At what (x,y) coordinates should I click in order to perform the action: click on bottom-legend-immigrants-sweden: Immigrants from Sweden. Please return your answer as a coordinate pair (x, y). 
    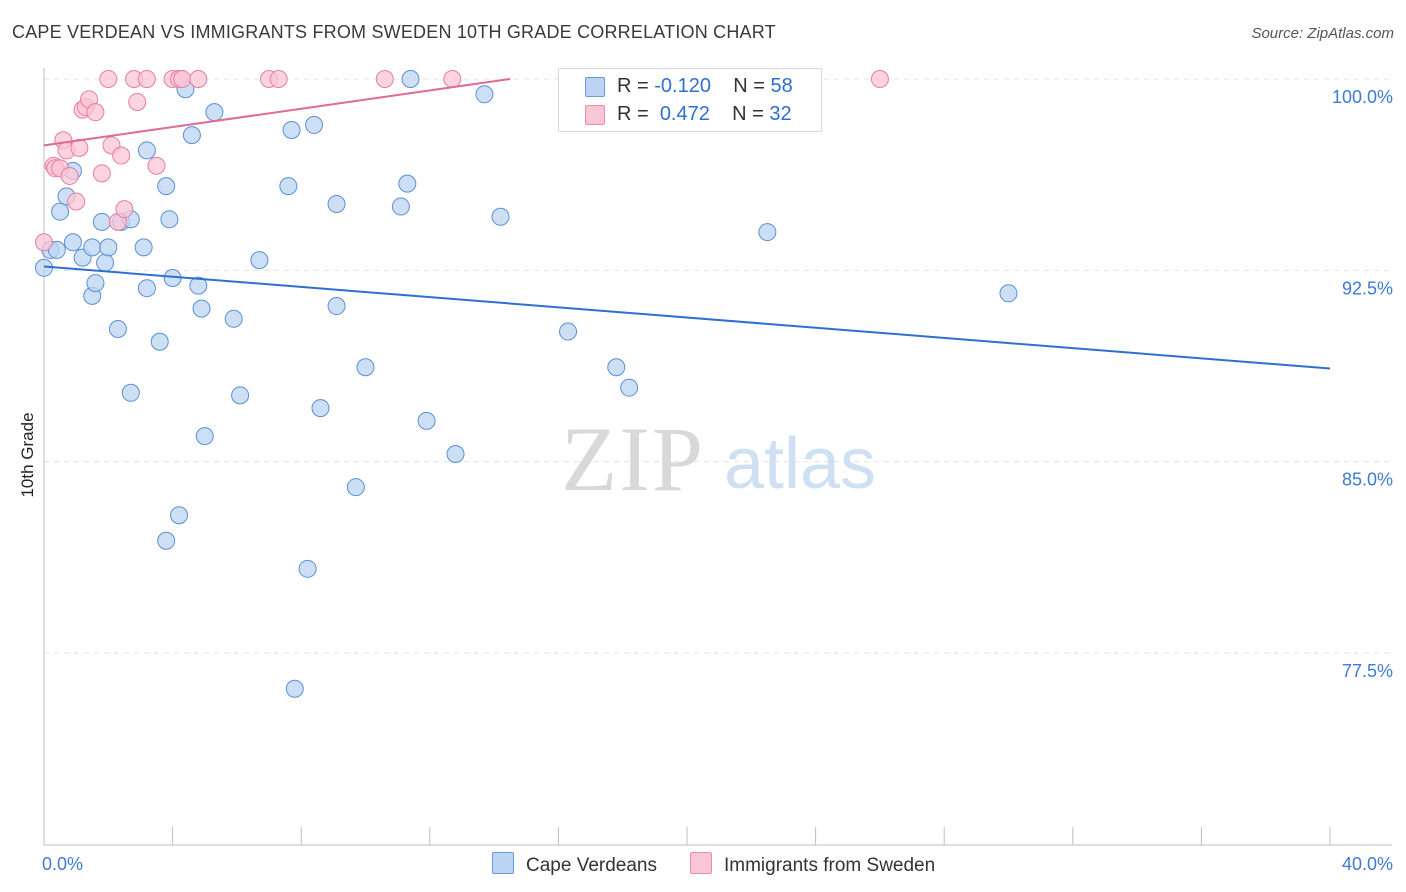
    Looking at the image, I should click on (812, 864).